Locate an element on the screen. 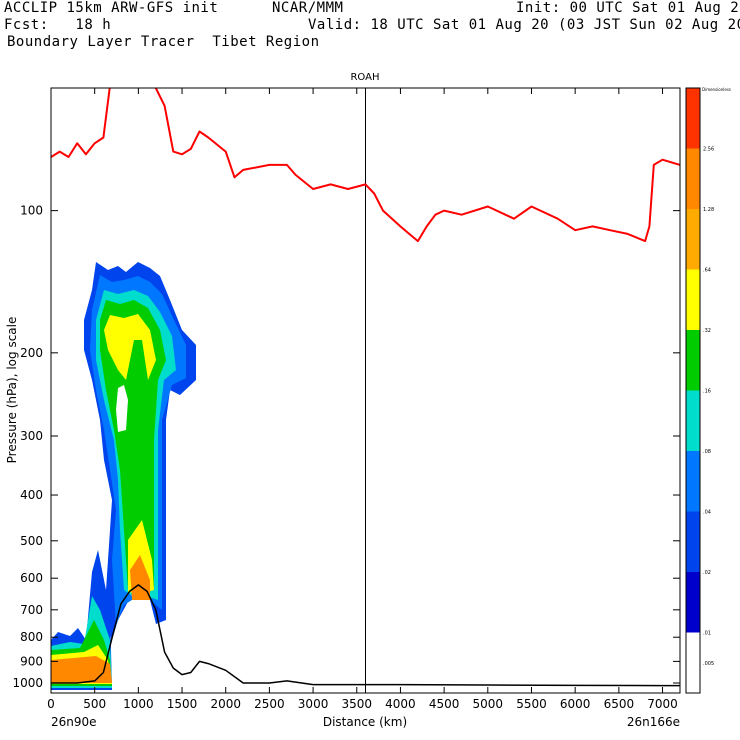 The width and height of the screenshot is (740, 740). colorbar-level-label: .08 is located at coordinates (707, 452).